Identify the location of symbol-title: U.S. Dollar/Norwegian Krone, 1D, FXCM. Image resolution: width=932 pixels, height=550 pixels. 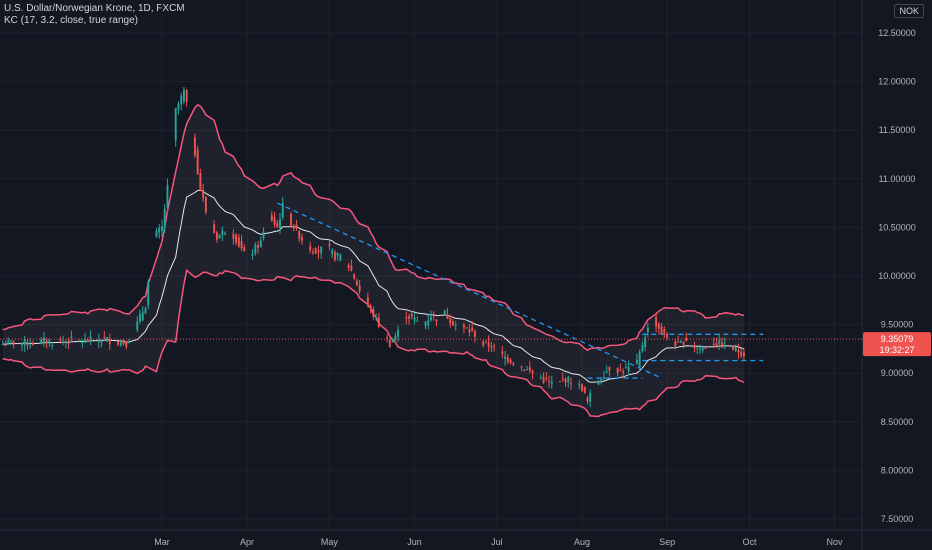
(94, 8).